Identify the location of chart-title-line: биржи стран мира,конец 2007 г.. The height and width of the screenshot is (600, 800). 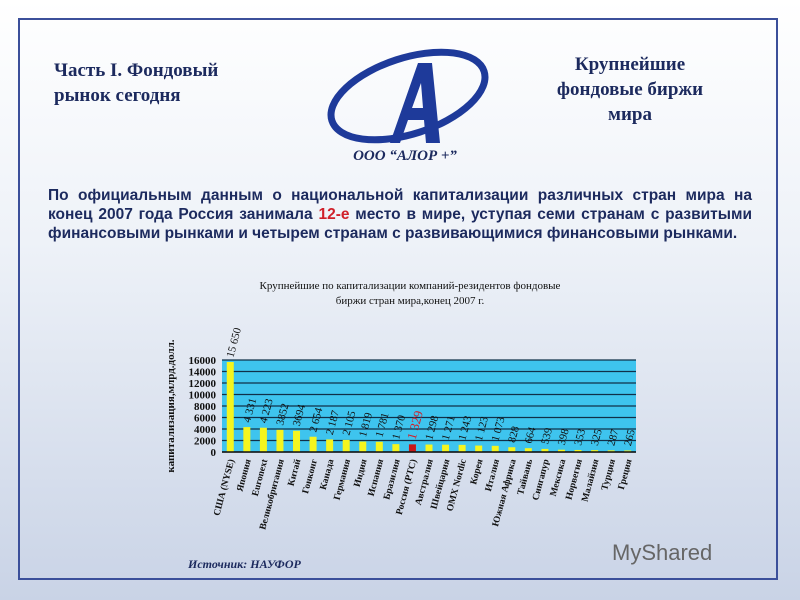
(410, 301).